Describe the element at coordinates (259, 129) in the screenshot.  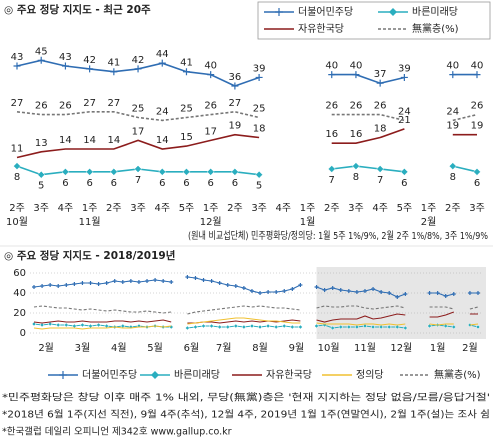
I see `data-label: 18` at that location.